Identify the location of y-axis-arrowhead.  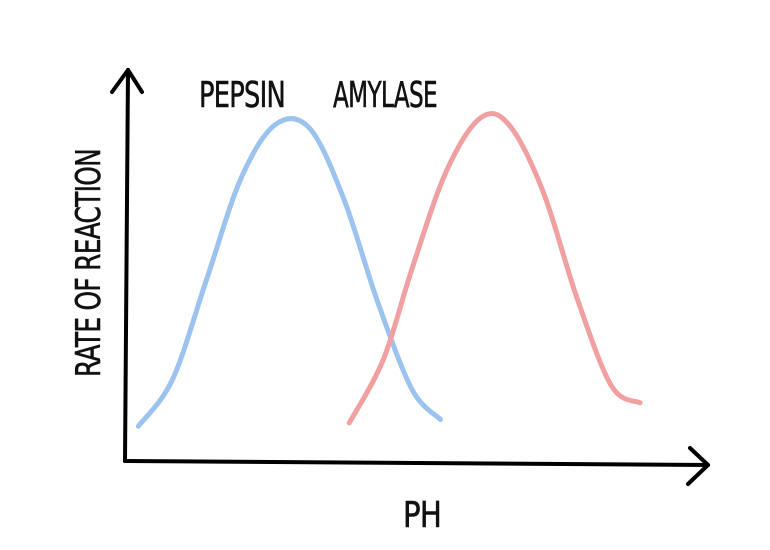
(127, 81).